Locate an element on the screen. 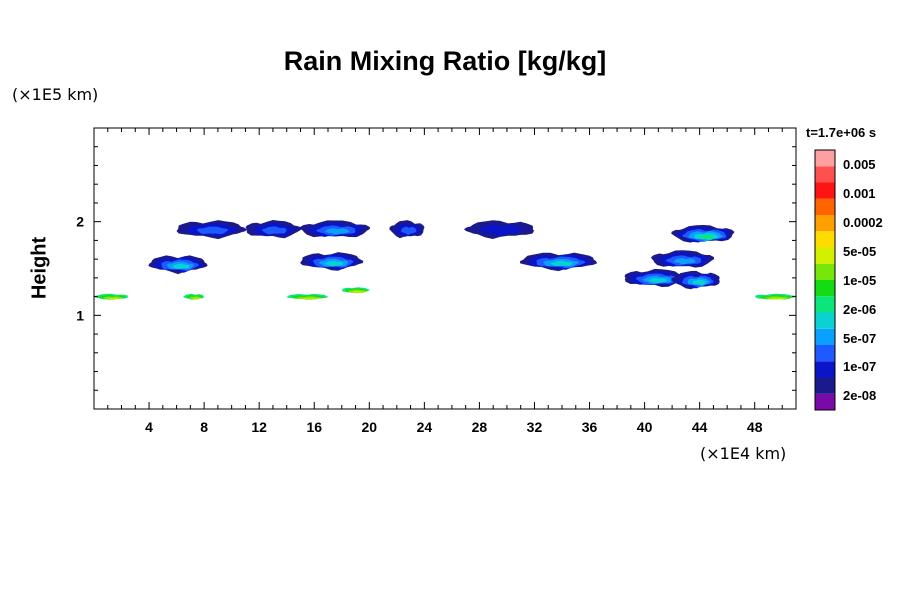 This screenshot has width=900, height=600. x-tick-label: 24 is located at coordinates (425, 427).